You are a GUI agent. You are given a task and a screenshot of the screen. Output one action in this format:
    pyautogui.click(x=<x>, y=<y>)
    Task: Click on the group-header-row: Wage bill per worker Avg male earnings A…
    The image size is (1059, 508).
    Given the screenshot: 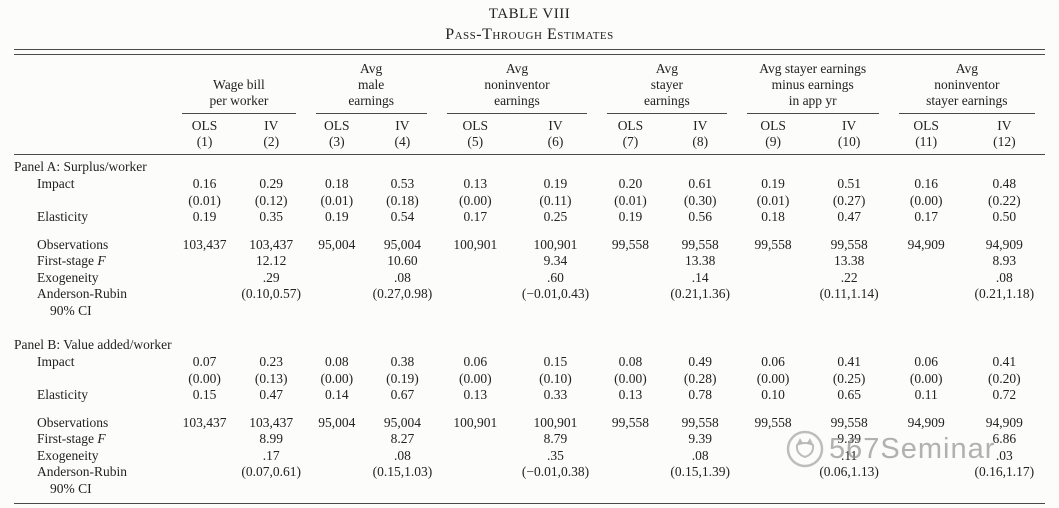 What is the action you would take?
    pyautogui.click(x=529, y=84)
    